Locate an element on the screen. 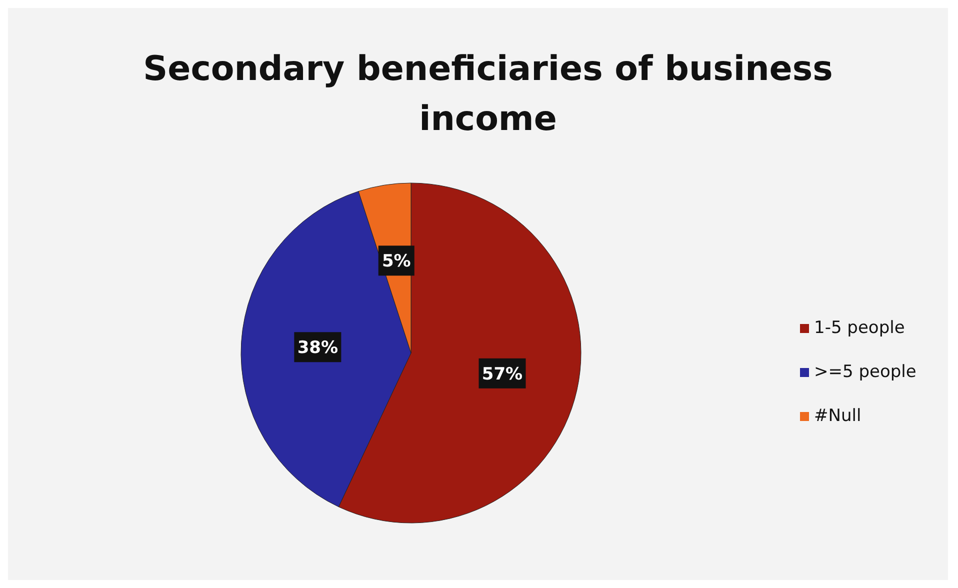 The width and height of the screenshot is (958, 588). legend-label: #Null is located at coordinates (838, 416).